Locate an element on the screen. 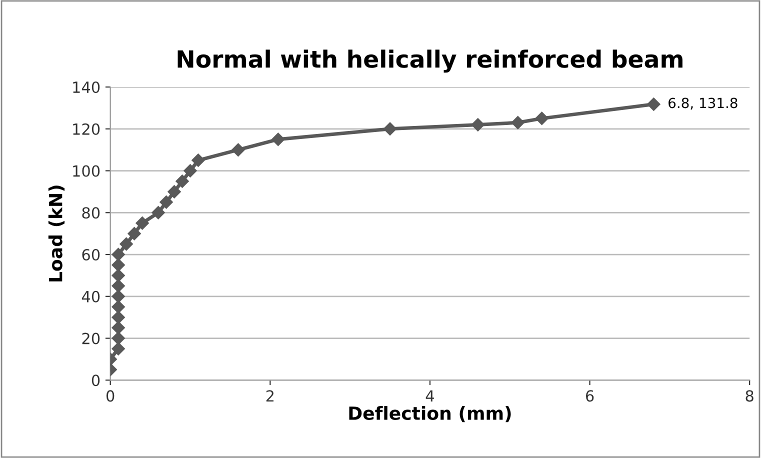  chart-title: Normal with helically reinforced beam is located at coordinates (430, 61).